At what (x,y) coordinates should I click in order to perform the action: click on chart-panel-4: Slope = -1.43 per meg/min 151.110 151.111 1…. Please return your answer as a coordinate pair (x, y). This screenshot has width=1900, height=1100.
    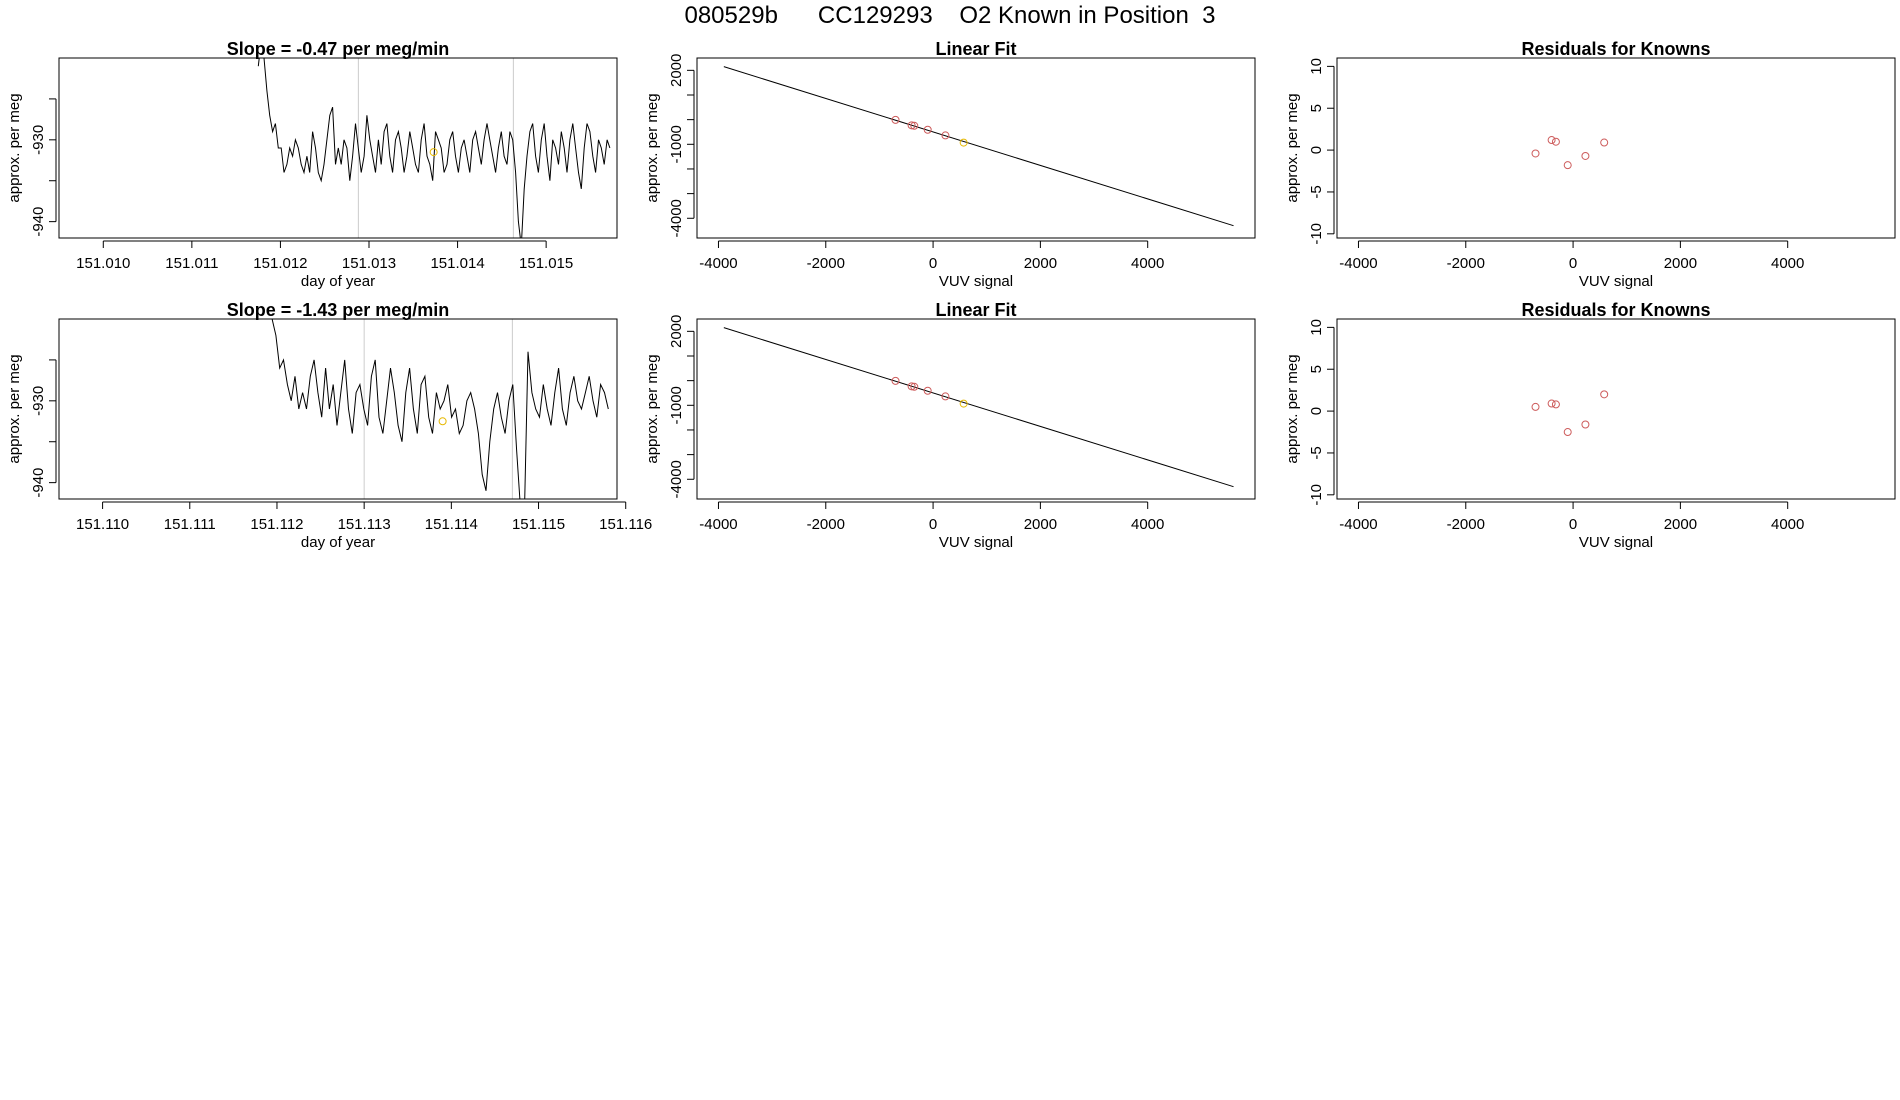
    Looking at the image, I should click on (329, 425).